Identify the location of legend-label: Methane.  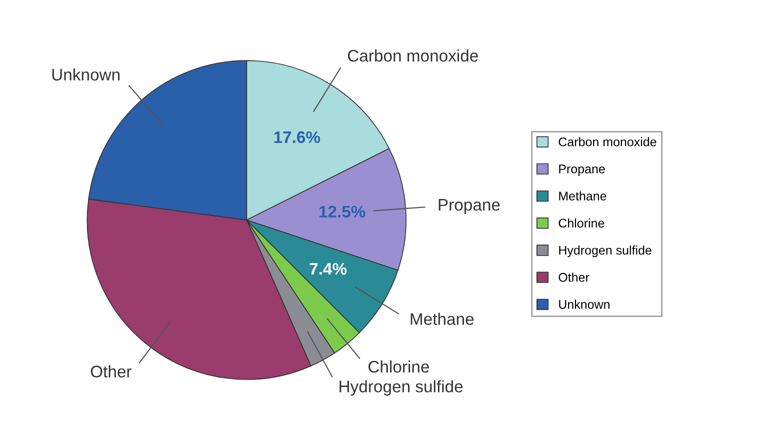
(582, 195).